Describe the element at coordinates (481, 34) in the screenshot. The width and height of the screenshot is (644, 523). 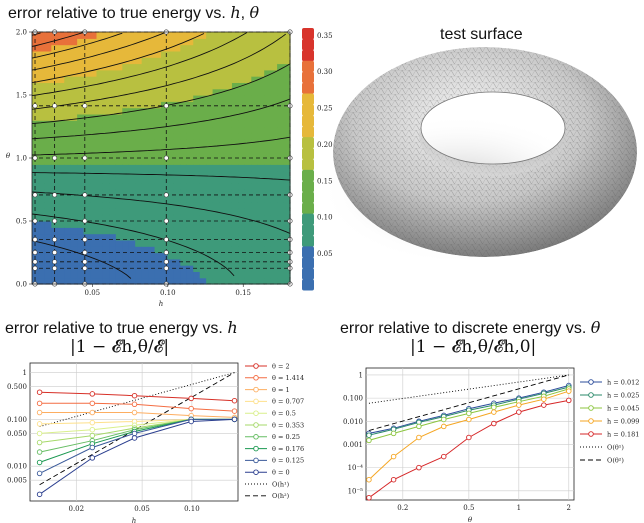
I see `surface-title: test surface` at that location.